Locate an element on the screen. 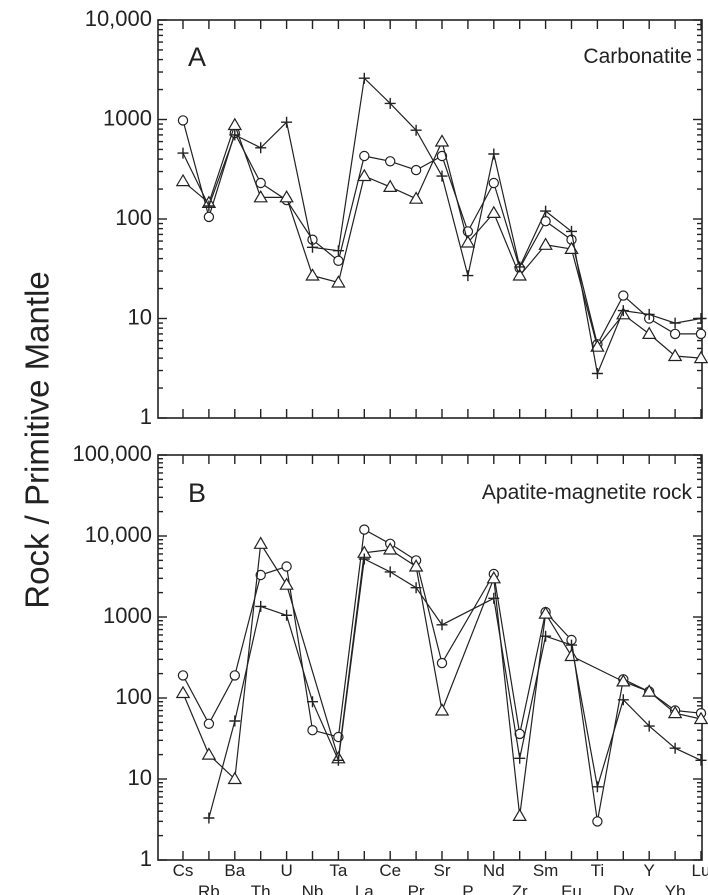 This screenshot has width=708, height=895. x-tick-label: P is located at coordinates (467, 888).